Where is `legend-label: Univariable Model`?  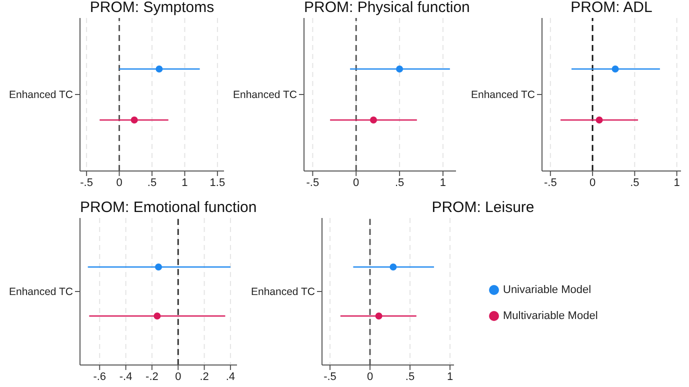
legend-label: Univariable Model is located at coordinates (547, 290).